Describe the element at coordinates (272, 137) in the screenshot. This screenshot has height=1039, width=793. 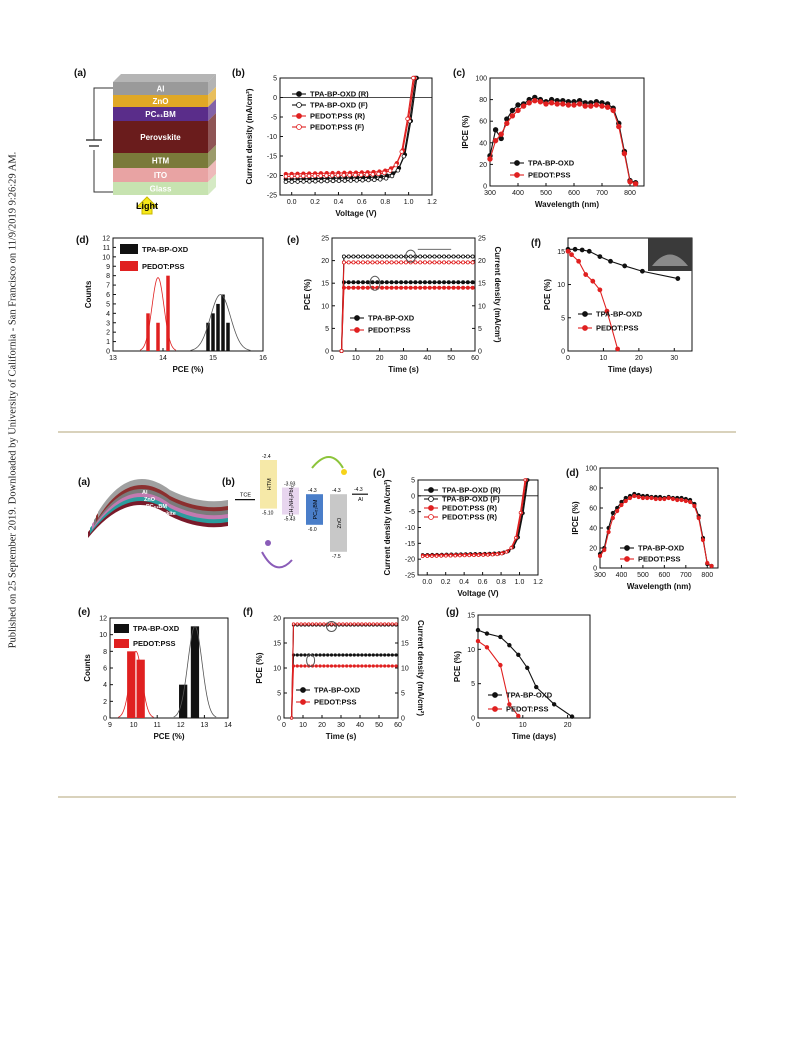
I see `y-tick-label: -10` at that location.